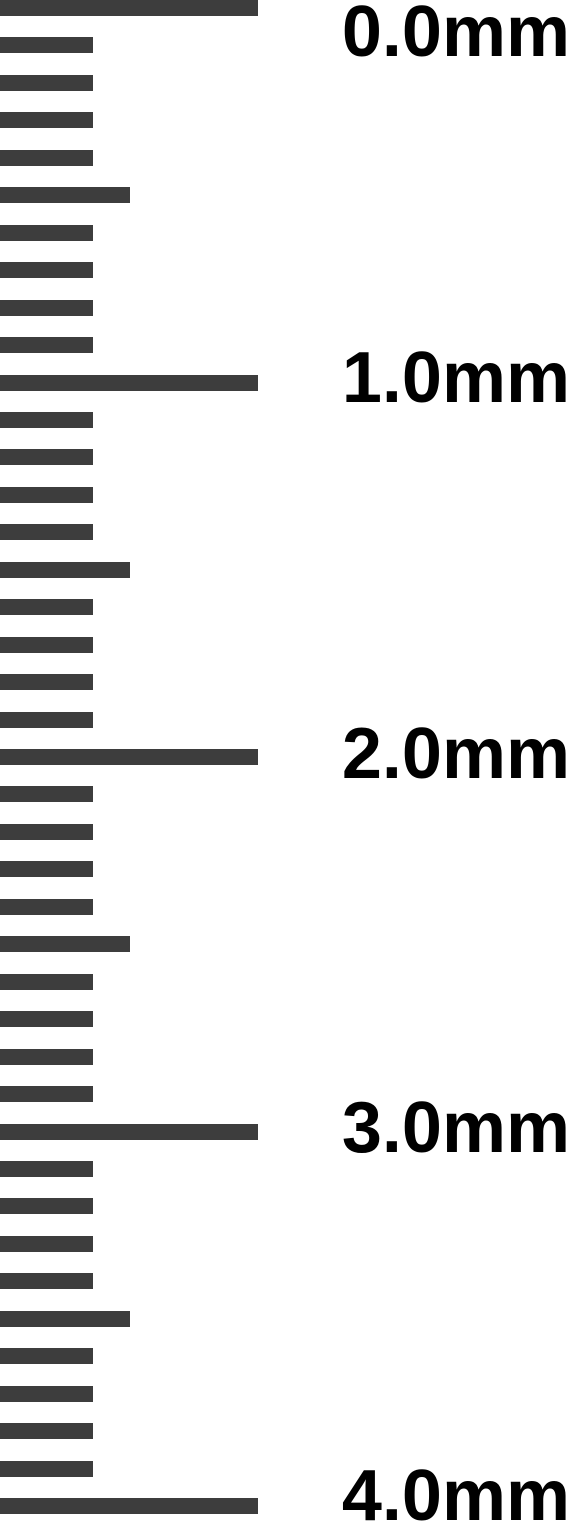 Image resolution: width=576 pixels, height=1536 pixels. I want to click on scale-label: 1.0mm, so click(455, 378).